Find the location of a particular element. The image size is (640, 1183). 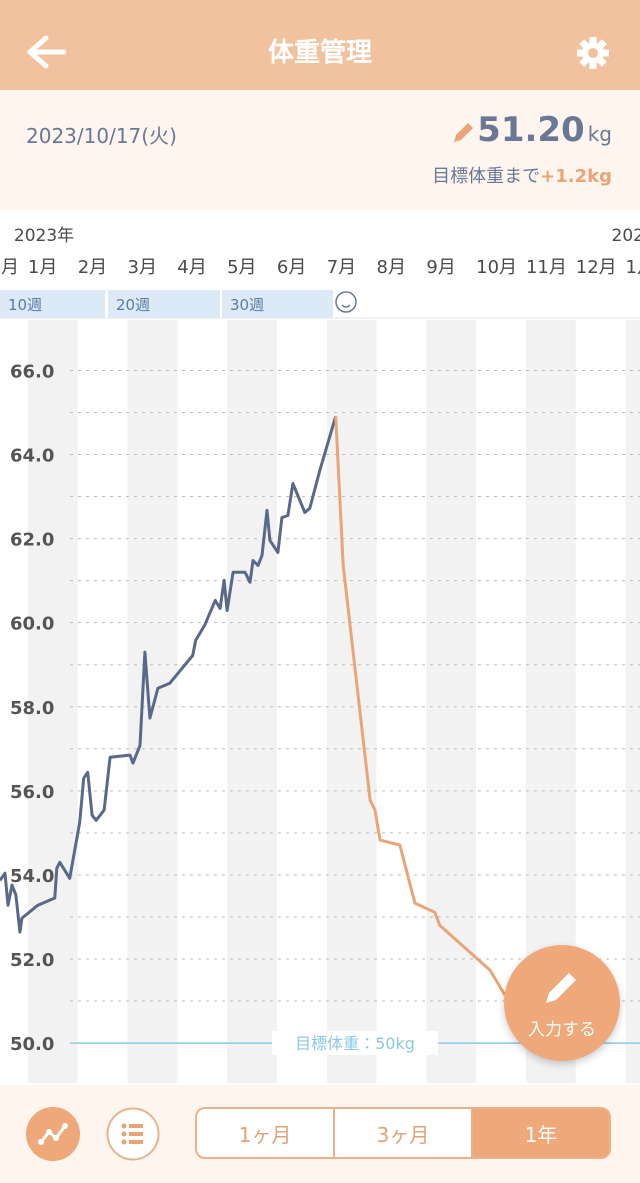

y-tick-label: 66.0 is located at coordinates (32, 371).